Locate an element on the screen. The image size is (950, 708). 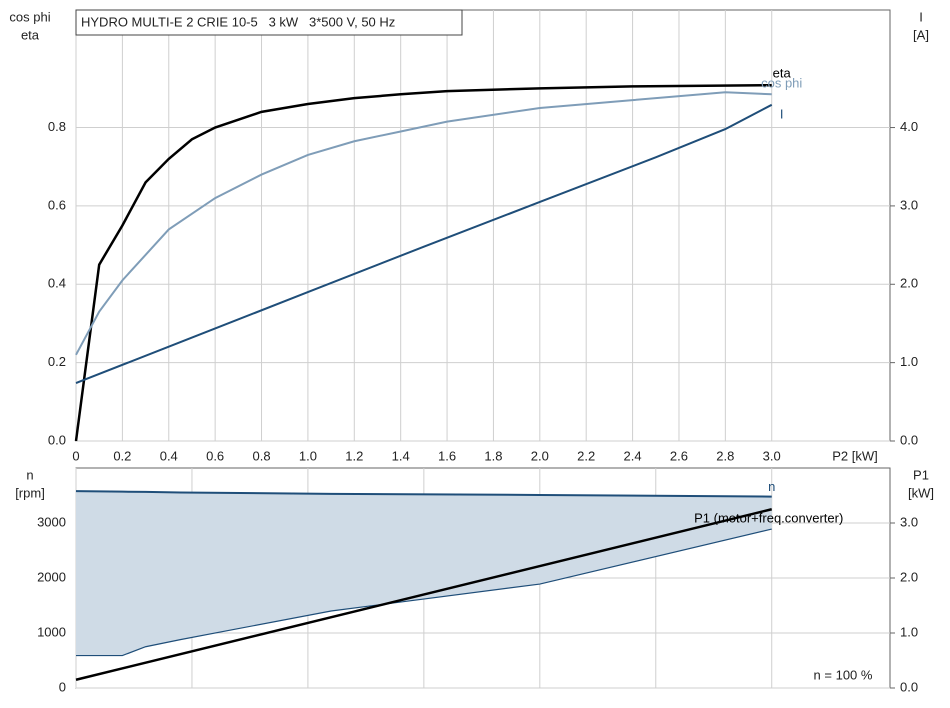
y-tick-label: 0.4 is located at coordinates (57, 283).